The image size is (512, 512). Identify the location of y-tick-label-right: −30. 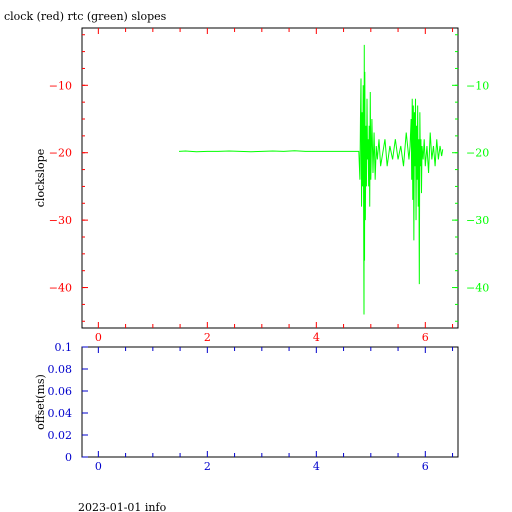
(477, 220).